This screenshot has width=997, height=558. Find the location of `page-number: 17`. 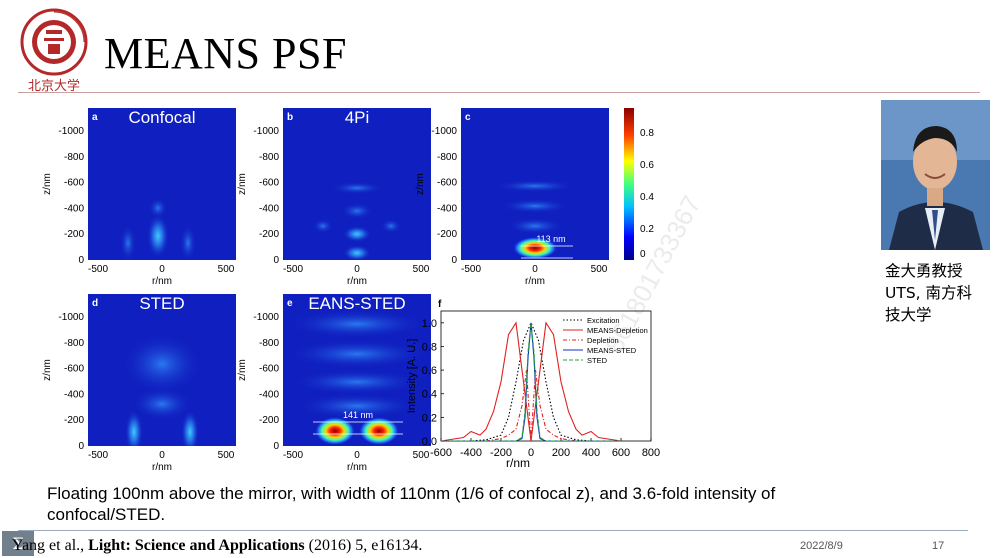

page-number: 17 is located at coordinates (938, 546).